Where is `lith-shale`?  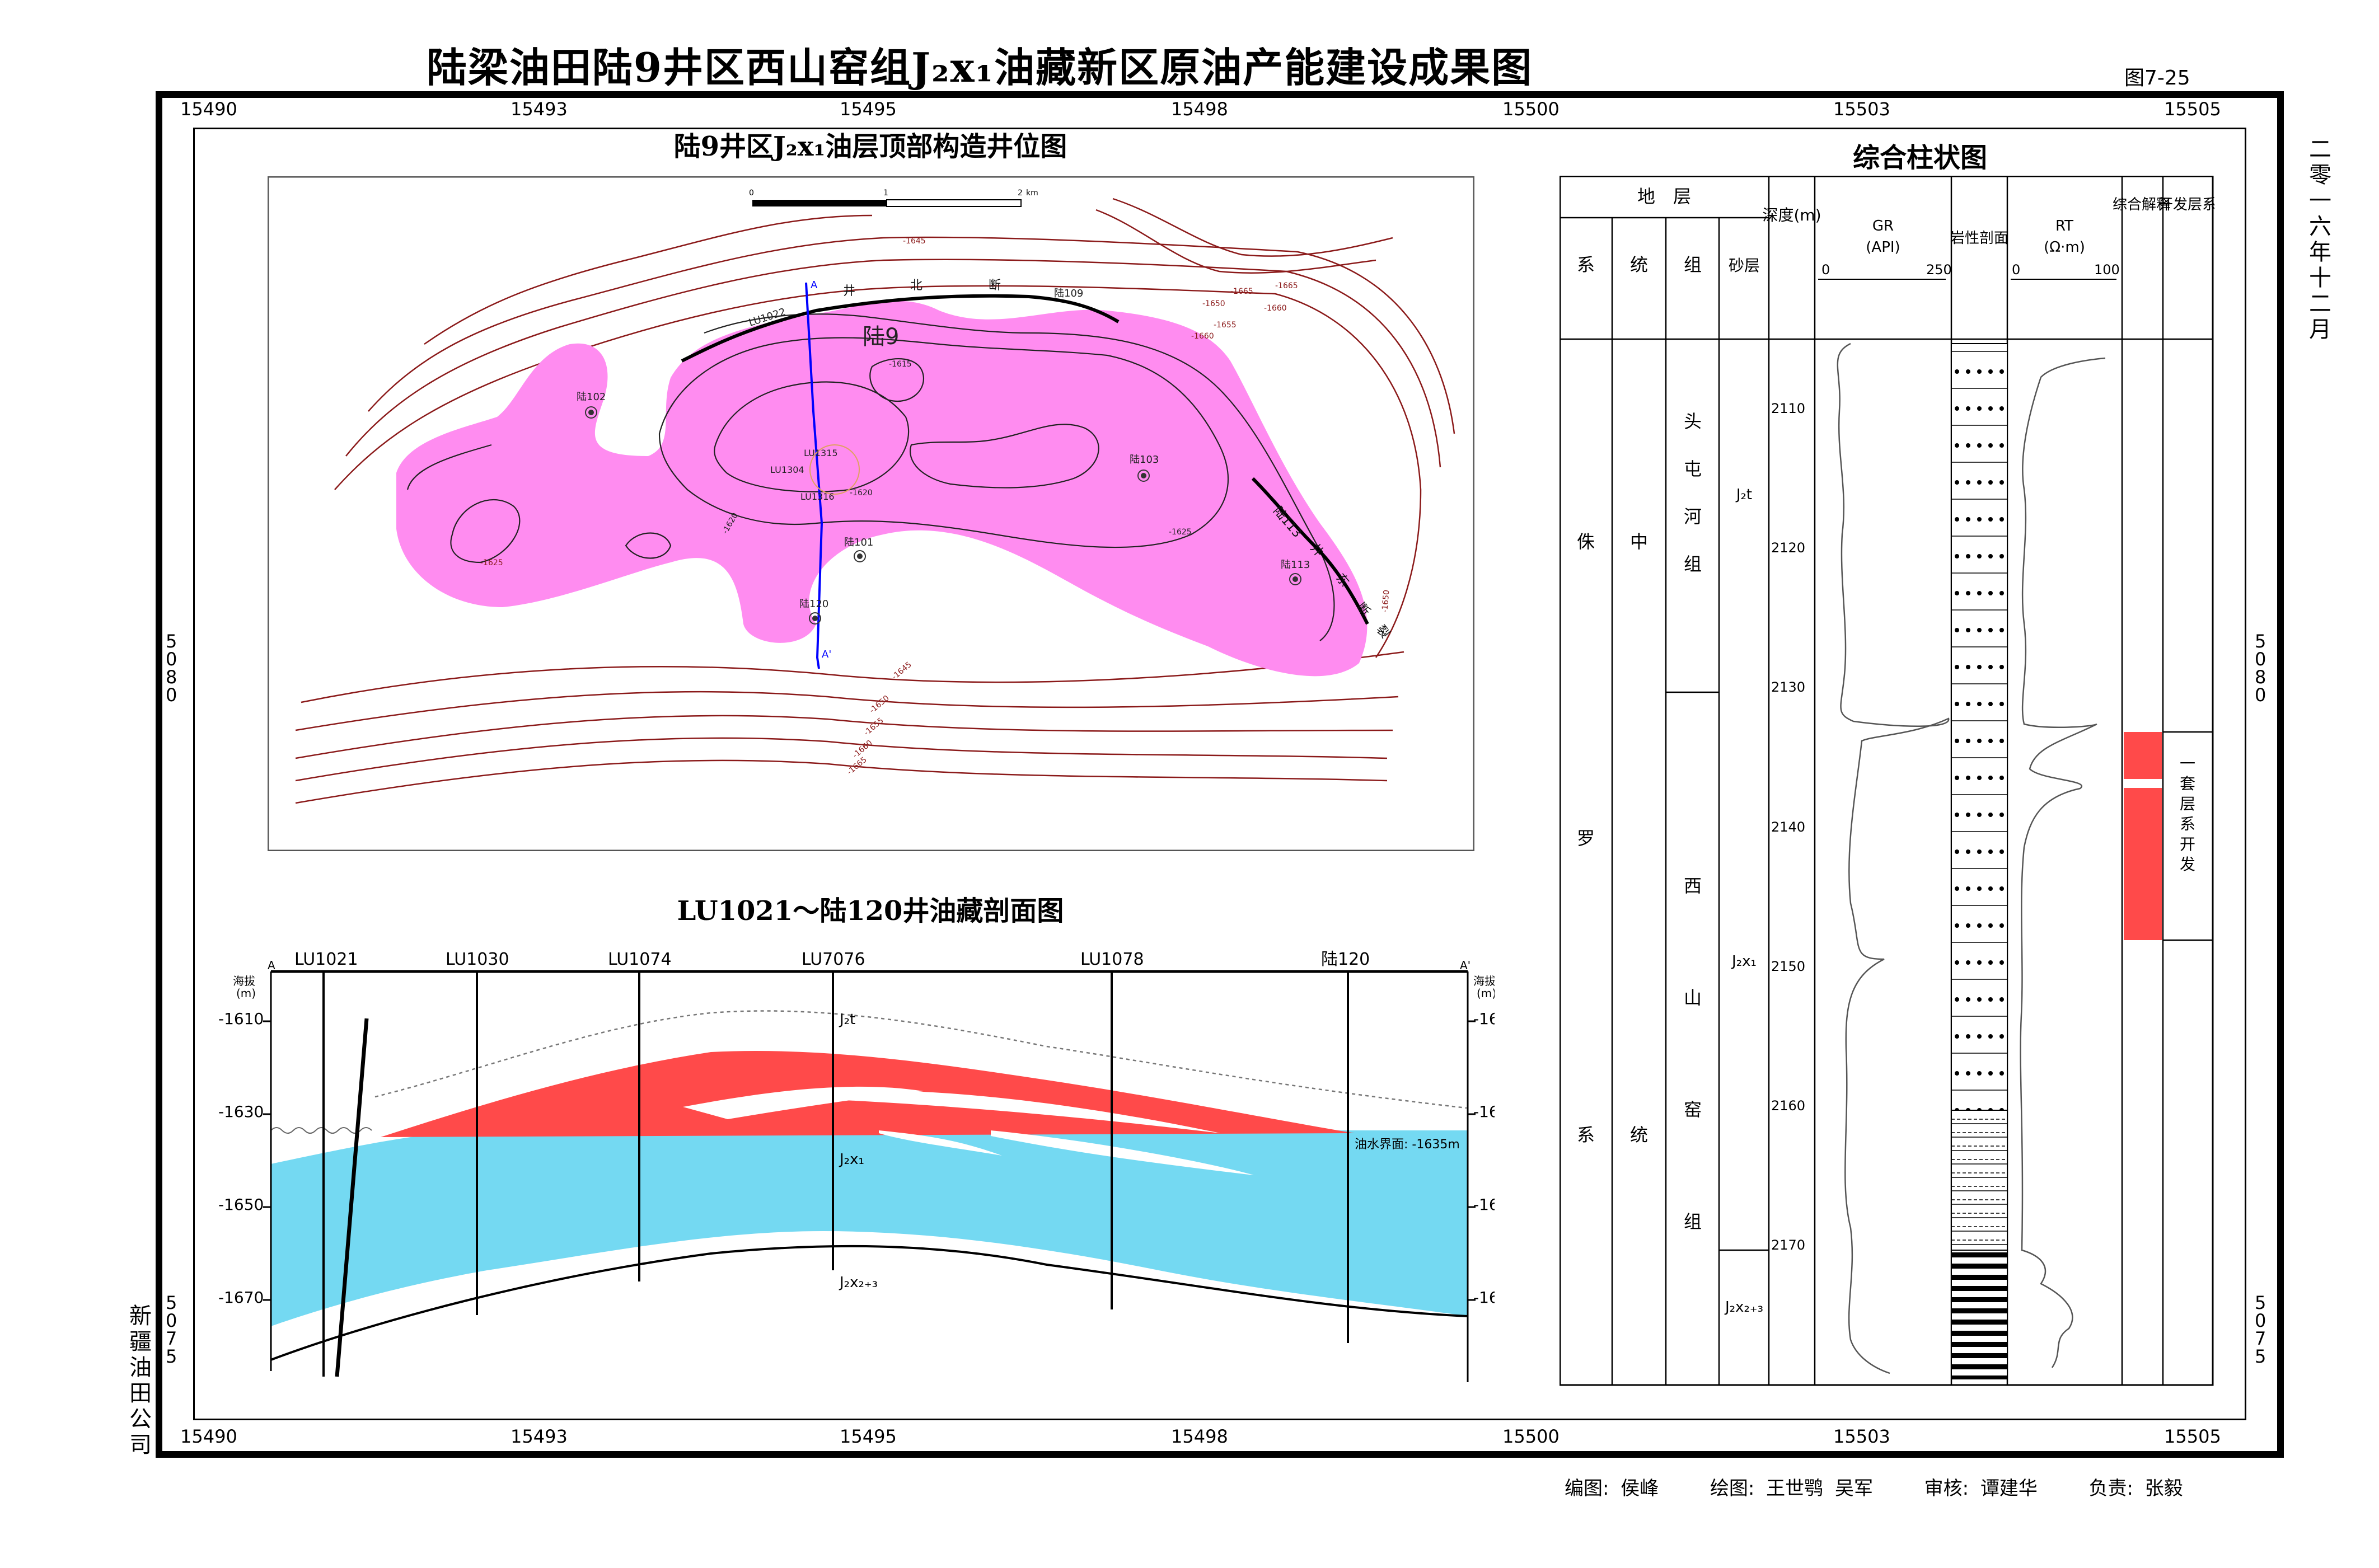
lith-shale is located at coordinates (1979, 1315).